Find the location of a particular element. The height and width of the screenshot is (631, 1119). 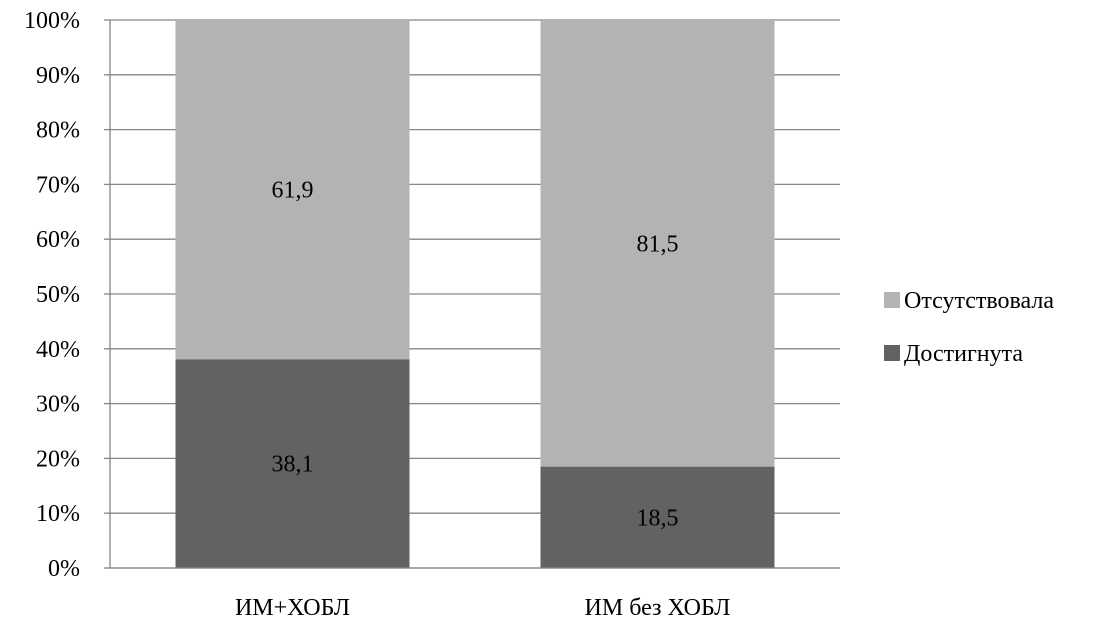

y-tick-label: 70% is located at coordinates (58, 185).